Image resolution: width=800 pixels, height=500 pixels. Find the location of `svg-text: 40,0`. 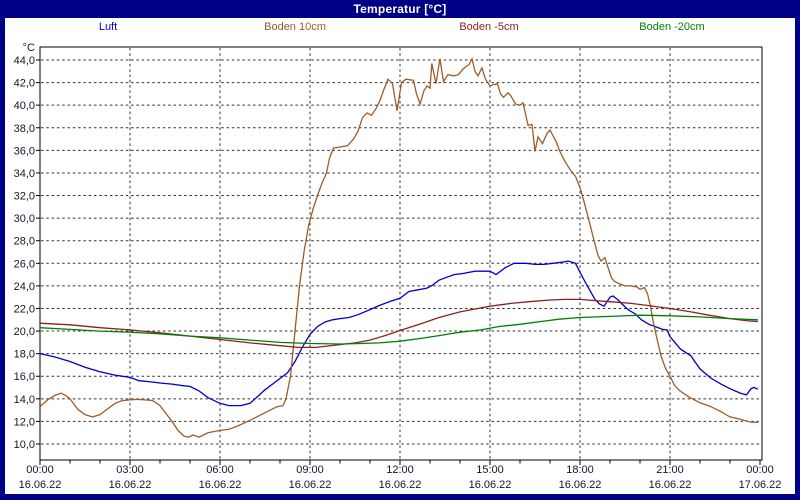

svg-text: 40,0 is located at coordinates (24, 106).